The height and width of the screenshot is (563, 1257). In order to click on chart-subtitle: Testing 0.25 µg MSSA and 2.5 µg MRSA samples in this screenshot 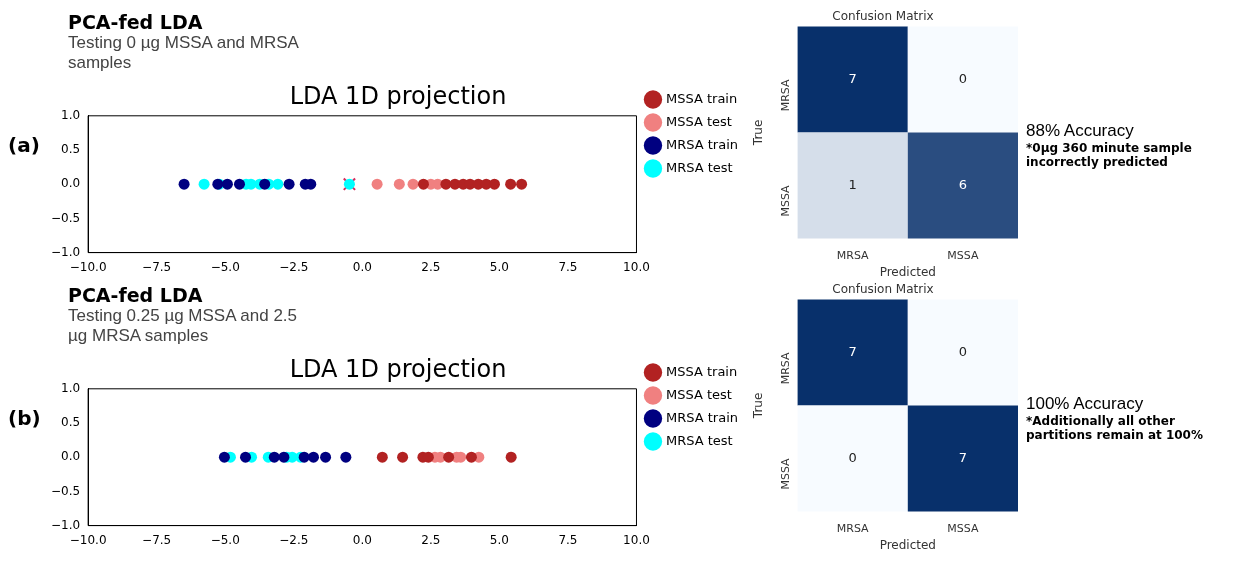, I will do `click(183, 326)`.